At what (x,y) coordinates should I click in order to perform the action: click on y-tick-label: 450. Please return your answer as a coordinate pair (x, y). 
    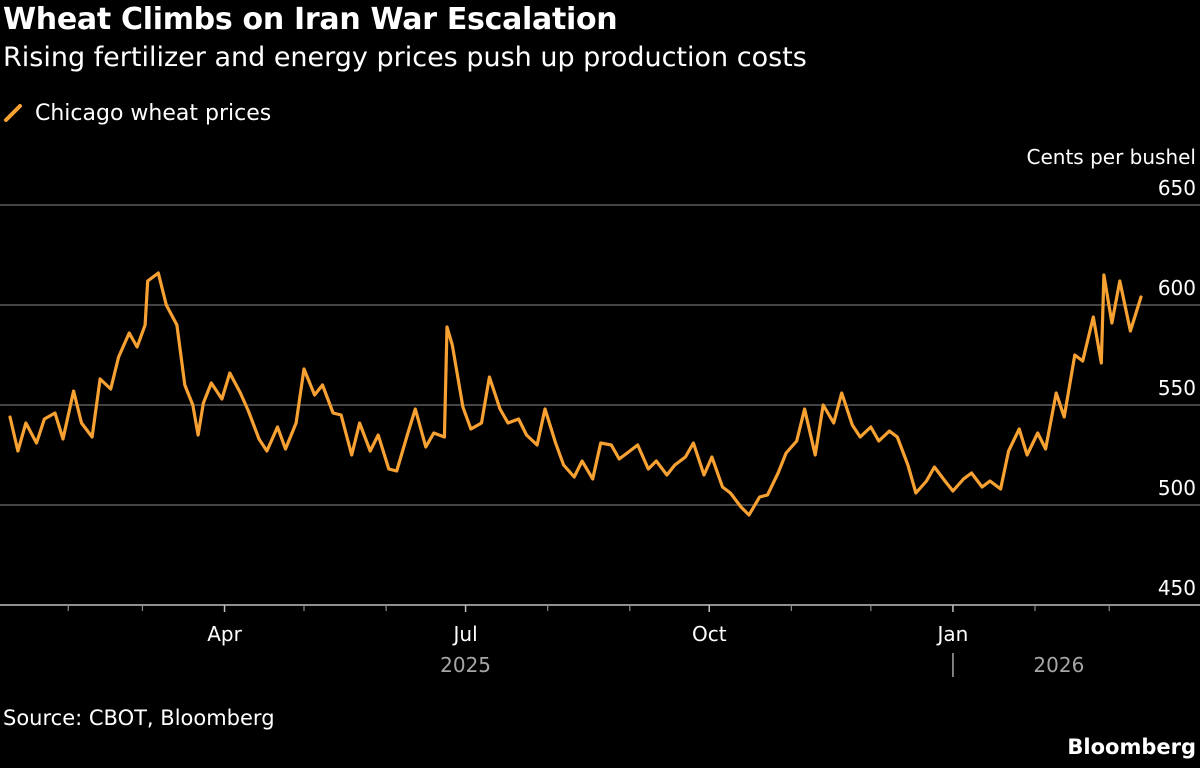
    Looking at the image, I should click on (1177, 588).